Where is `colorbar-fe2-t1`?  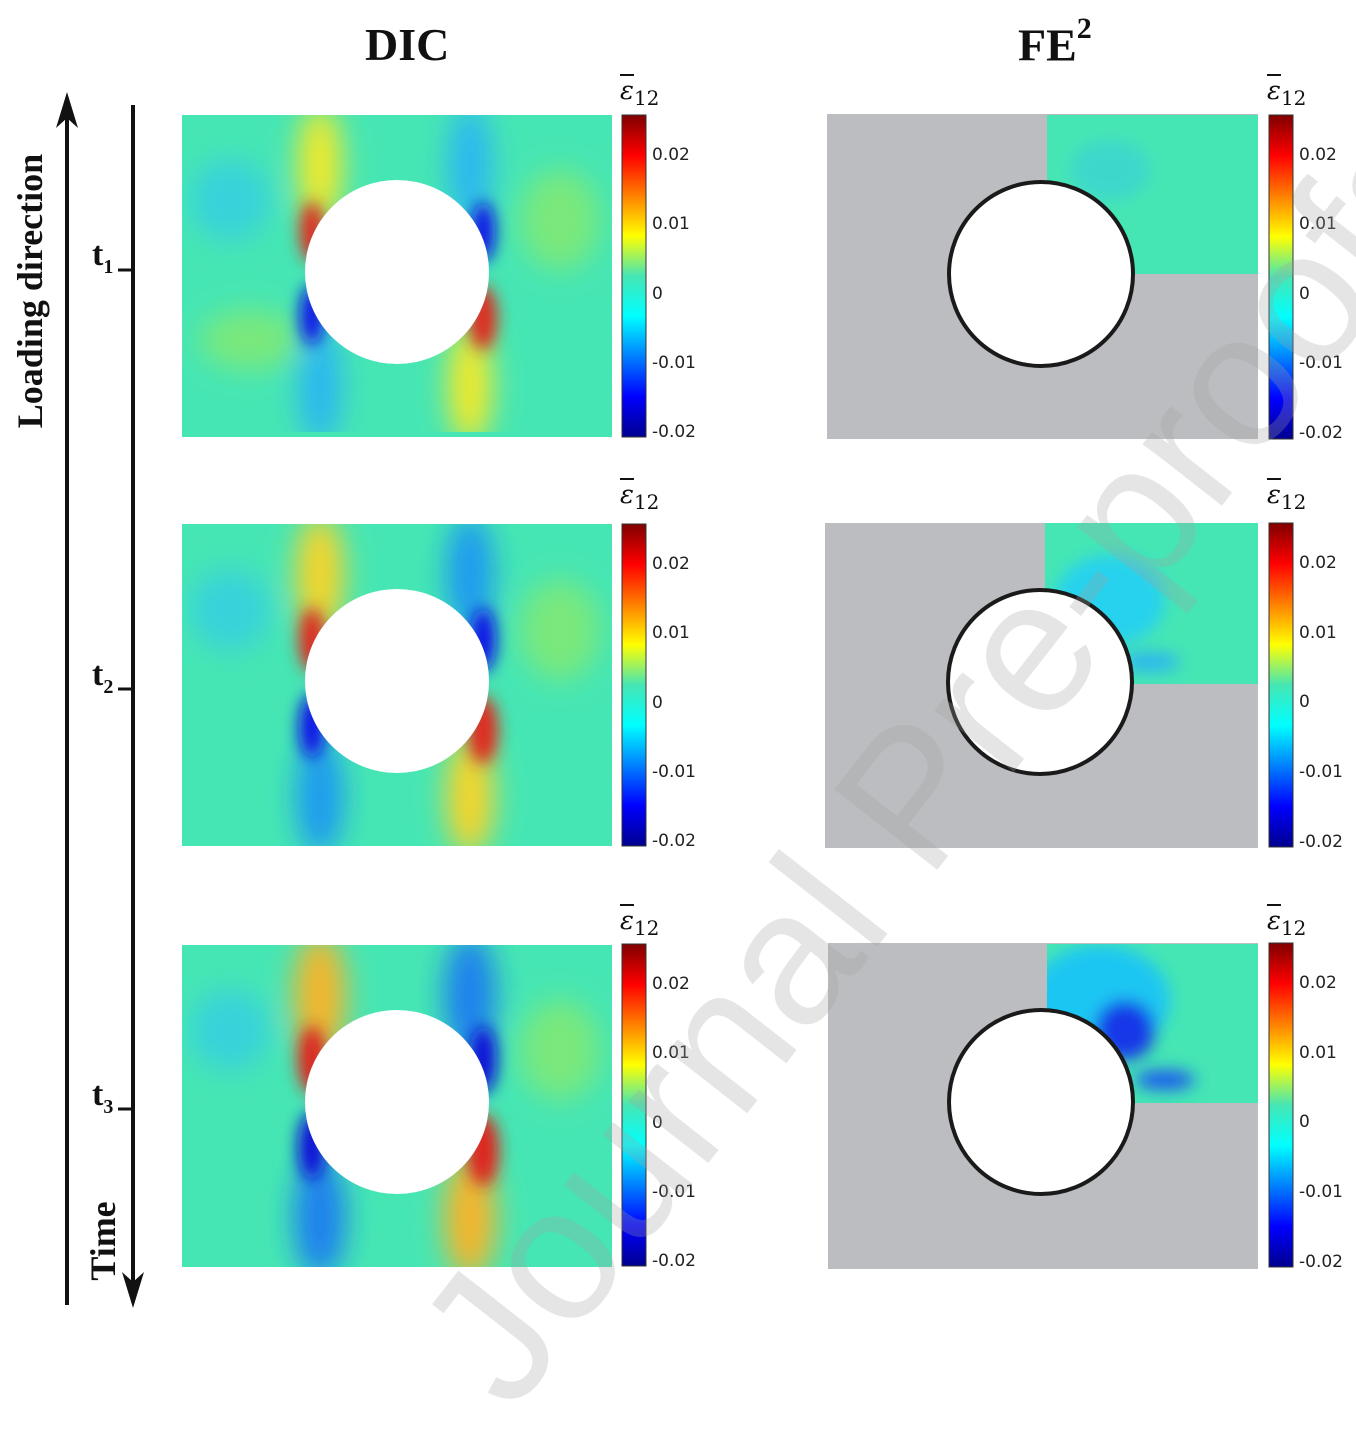 colorbar-fe2-t1 is located at coordinates (1281, 277).